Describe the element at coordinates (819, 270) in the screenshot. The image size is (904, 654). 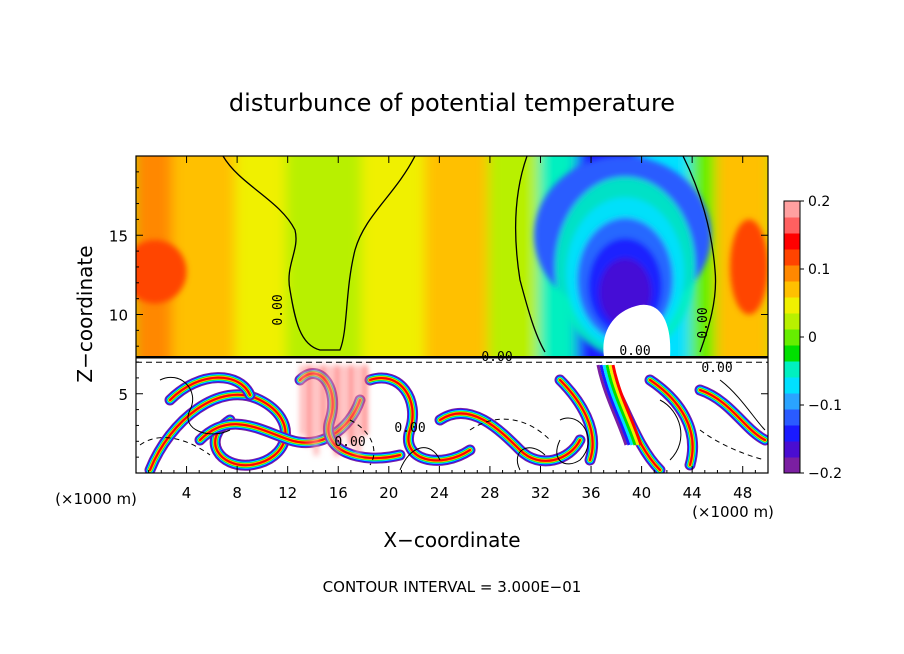
I see `colorbar-tick-label: 0.1` at that location.